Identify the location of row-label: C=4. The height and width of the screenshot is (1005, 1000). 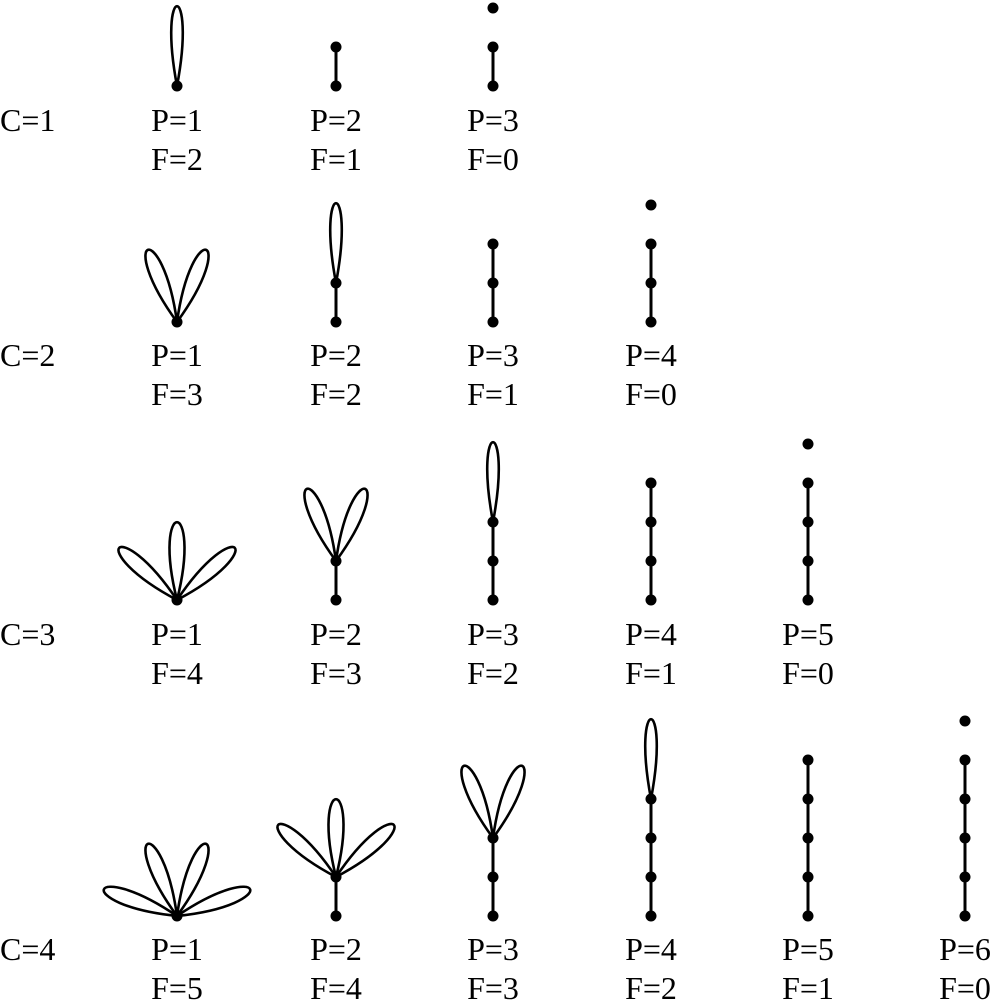
(27, 949).